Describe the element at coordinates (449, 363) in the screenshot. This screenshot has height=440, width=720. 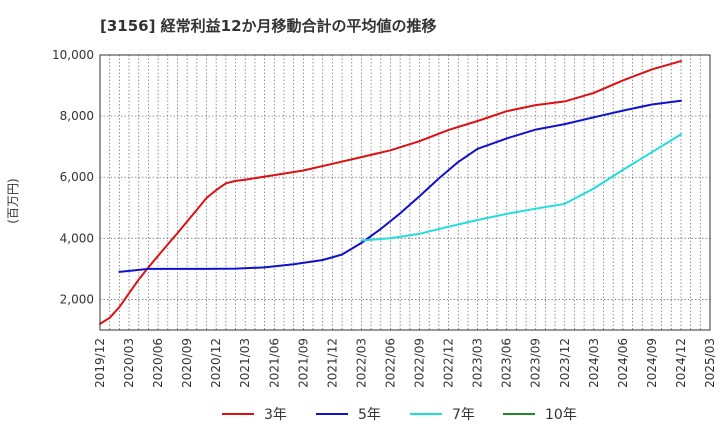
I see `x-tick-label: 2022/12` at that location.